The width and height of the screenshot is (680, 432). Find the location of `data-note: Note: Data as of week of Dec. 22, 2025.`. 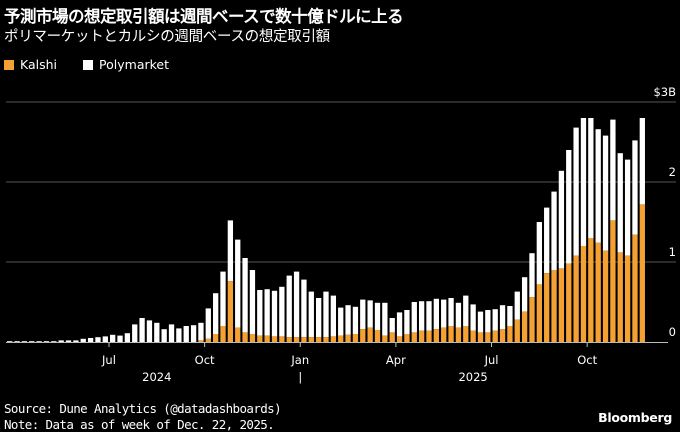

data-note: Note: Data as of week of Dec. 22, 2025. is located at coordinates (139, 424).